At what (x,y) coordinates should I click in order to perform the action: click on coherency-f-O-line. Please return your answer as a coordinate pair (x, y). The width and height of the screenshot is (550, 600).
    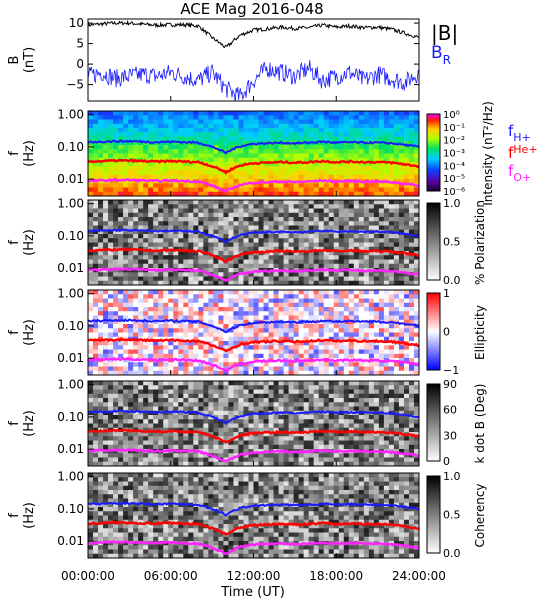
    Looking at the image, I should click on (253, 547).